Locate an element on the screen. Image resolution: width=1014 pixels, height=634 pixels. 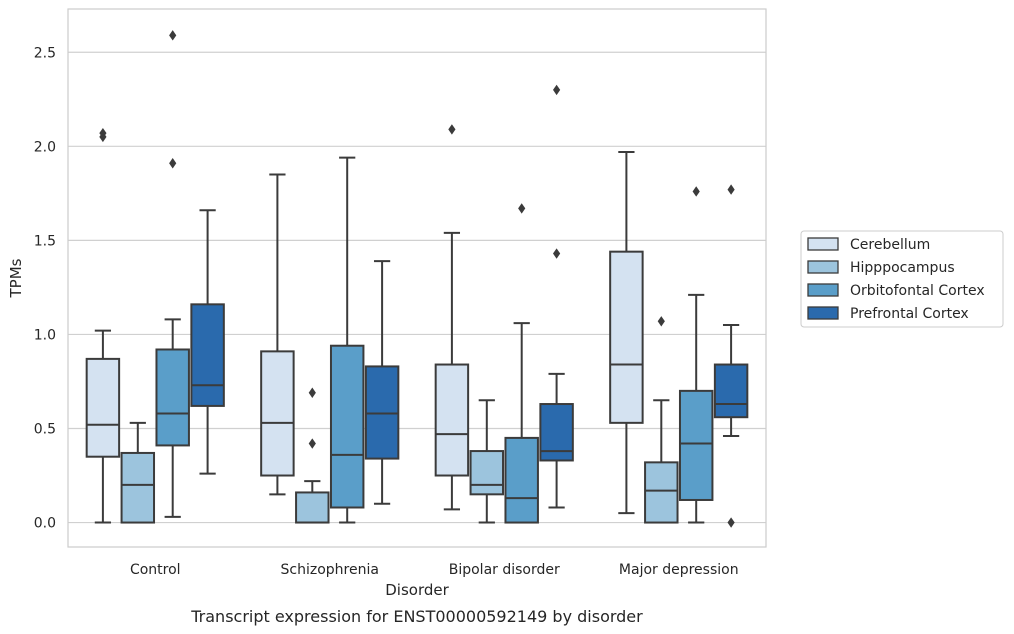
legend-entry-label: Orbitofontal Cortex is located at coordinates (917, 291).